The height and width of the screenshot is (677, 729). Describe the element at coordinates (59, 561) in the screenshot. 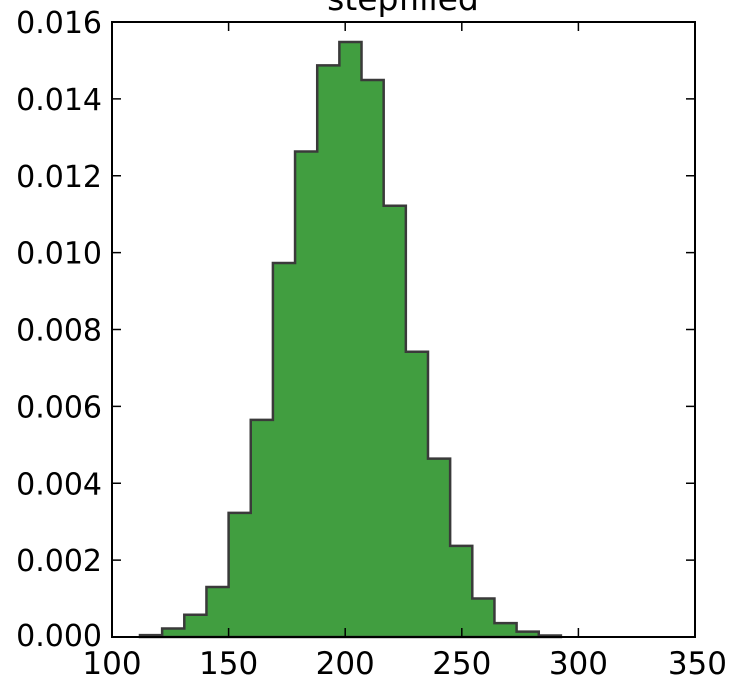

I see `y-tick-label: 0.002` at that location.